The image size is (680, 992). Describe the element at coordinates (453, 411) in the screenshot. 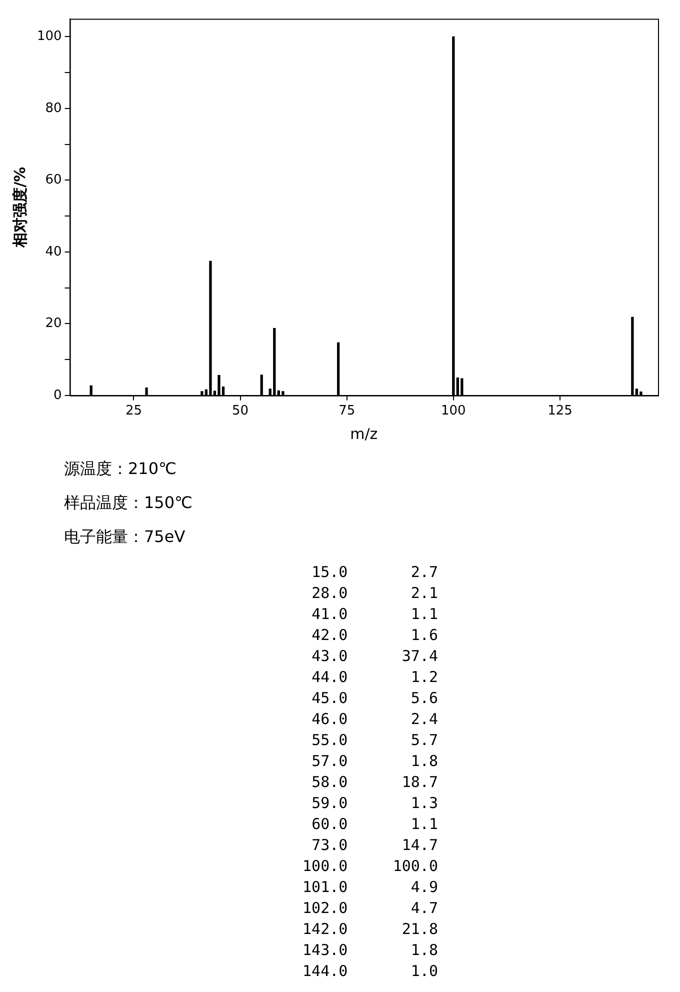

I see `x-tick-label: 100` at that location.